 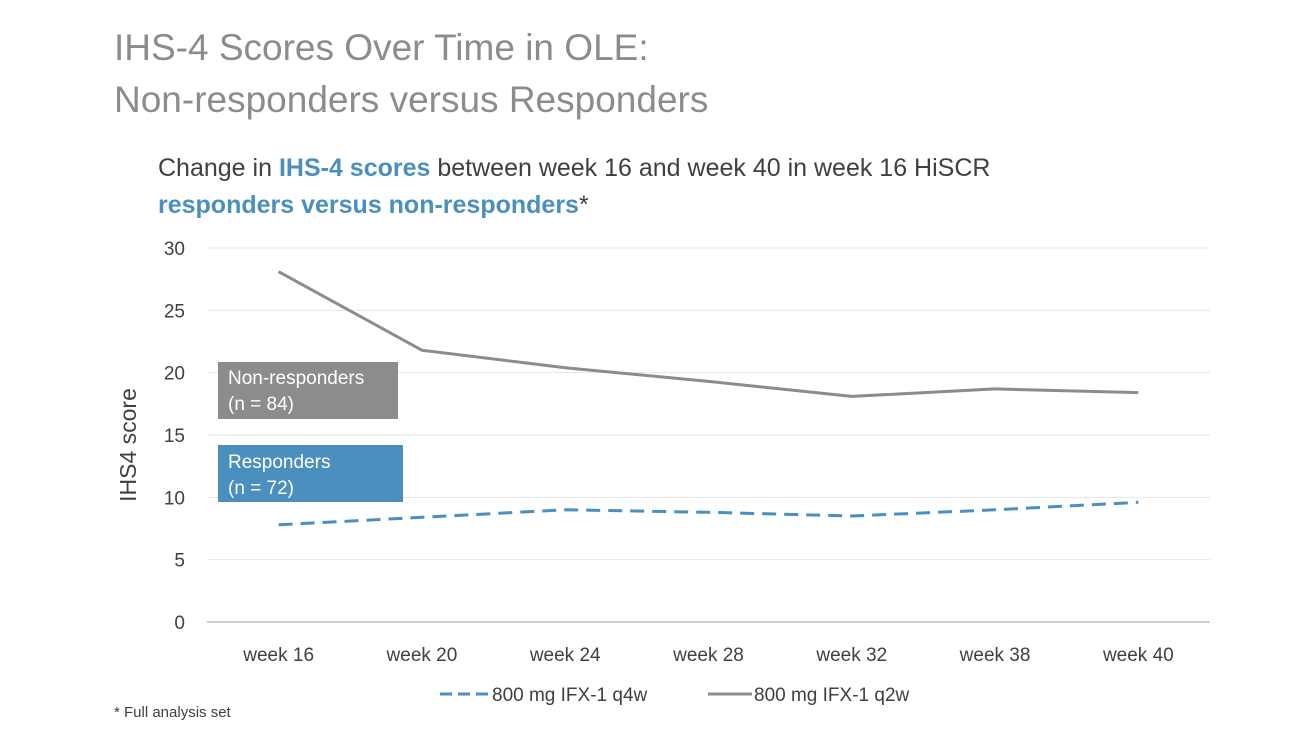 I want to click on annotation-non-responders-label: Non-responders, so click(x=296, y=378).